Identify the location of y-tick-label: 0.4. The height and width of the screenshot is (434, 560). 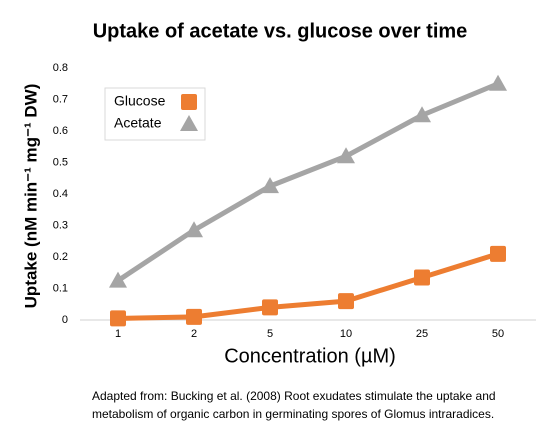
(60, 194).